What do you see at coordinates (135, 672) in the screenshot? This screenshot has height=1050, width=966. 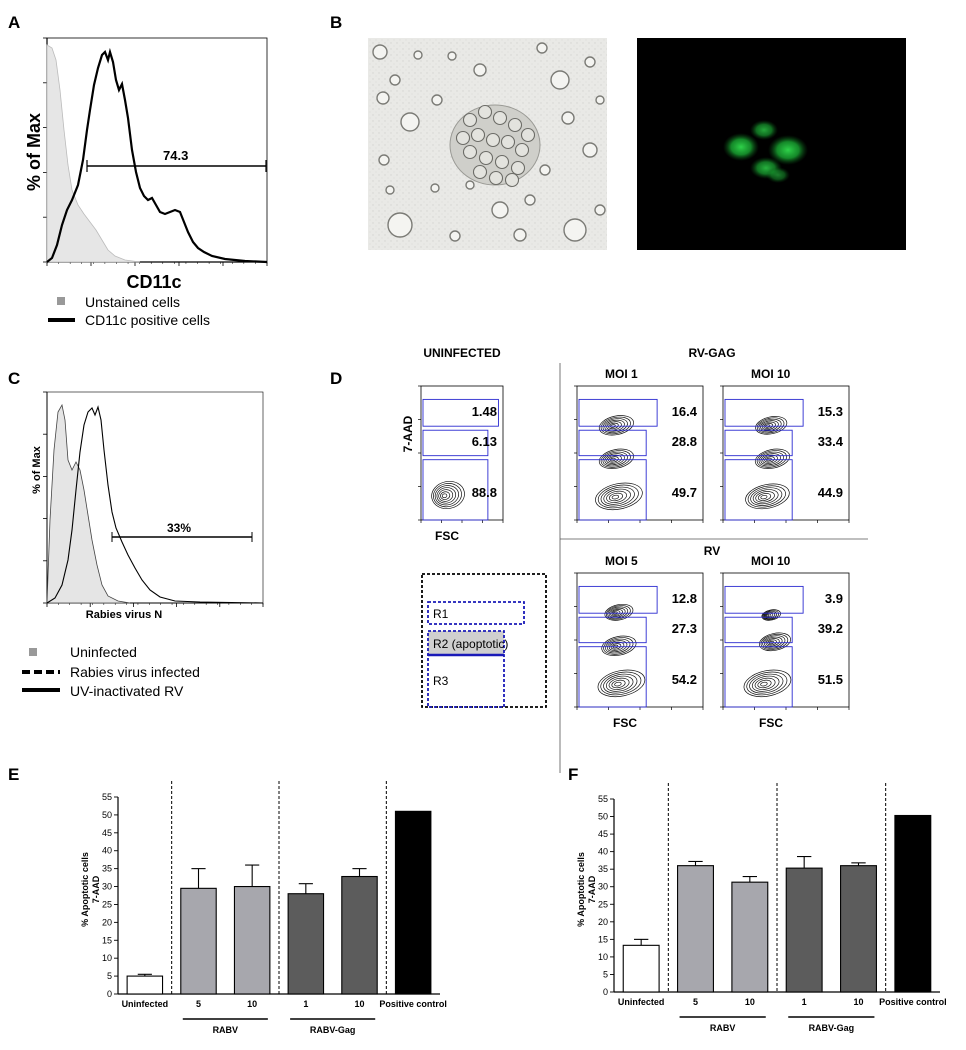 I see `legend-label-infected: Rabies virus infected` at bounding box center [135, 672].